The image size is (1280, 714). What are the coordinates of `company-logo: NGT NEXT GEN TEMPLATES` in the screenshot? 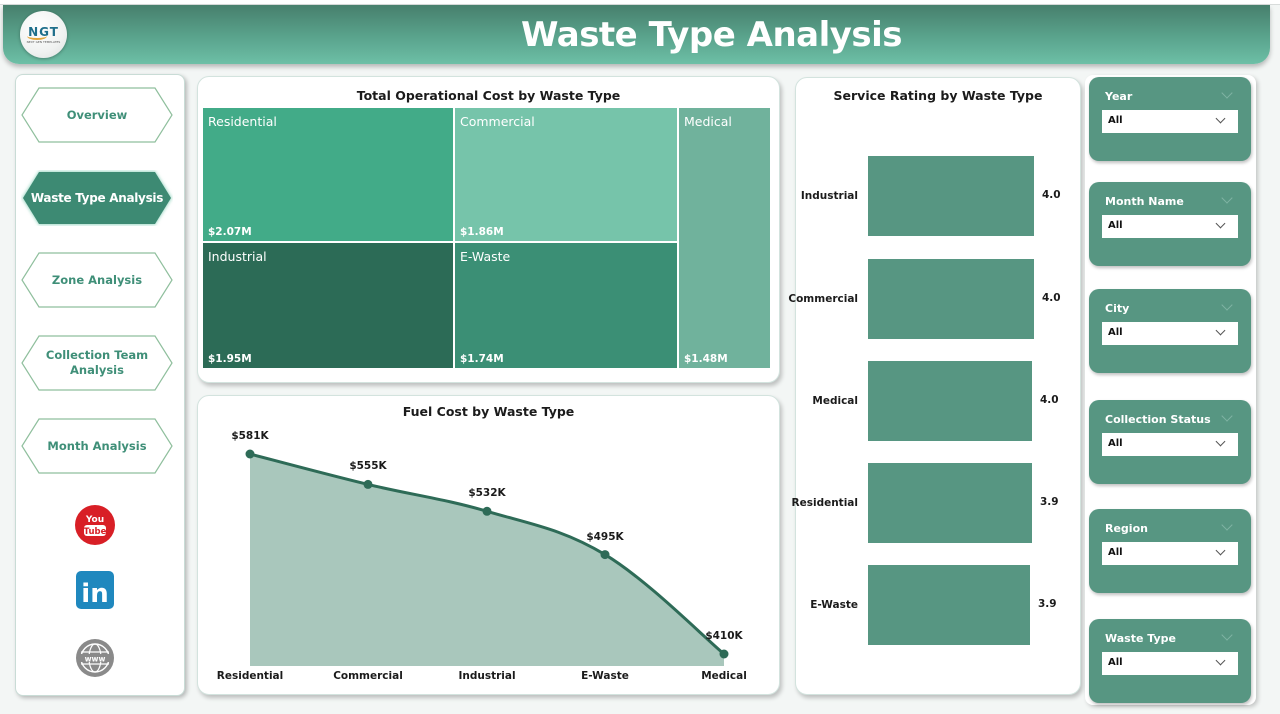 It's located at (43, 34).